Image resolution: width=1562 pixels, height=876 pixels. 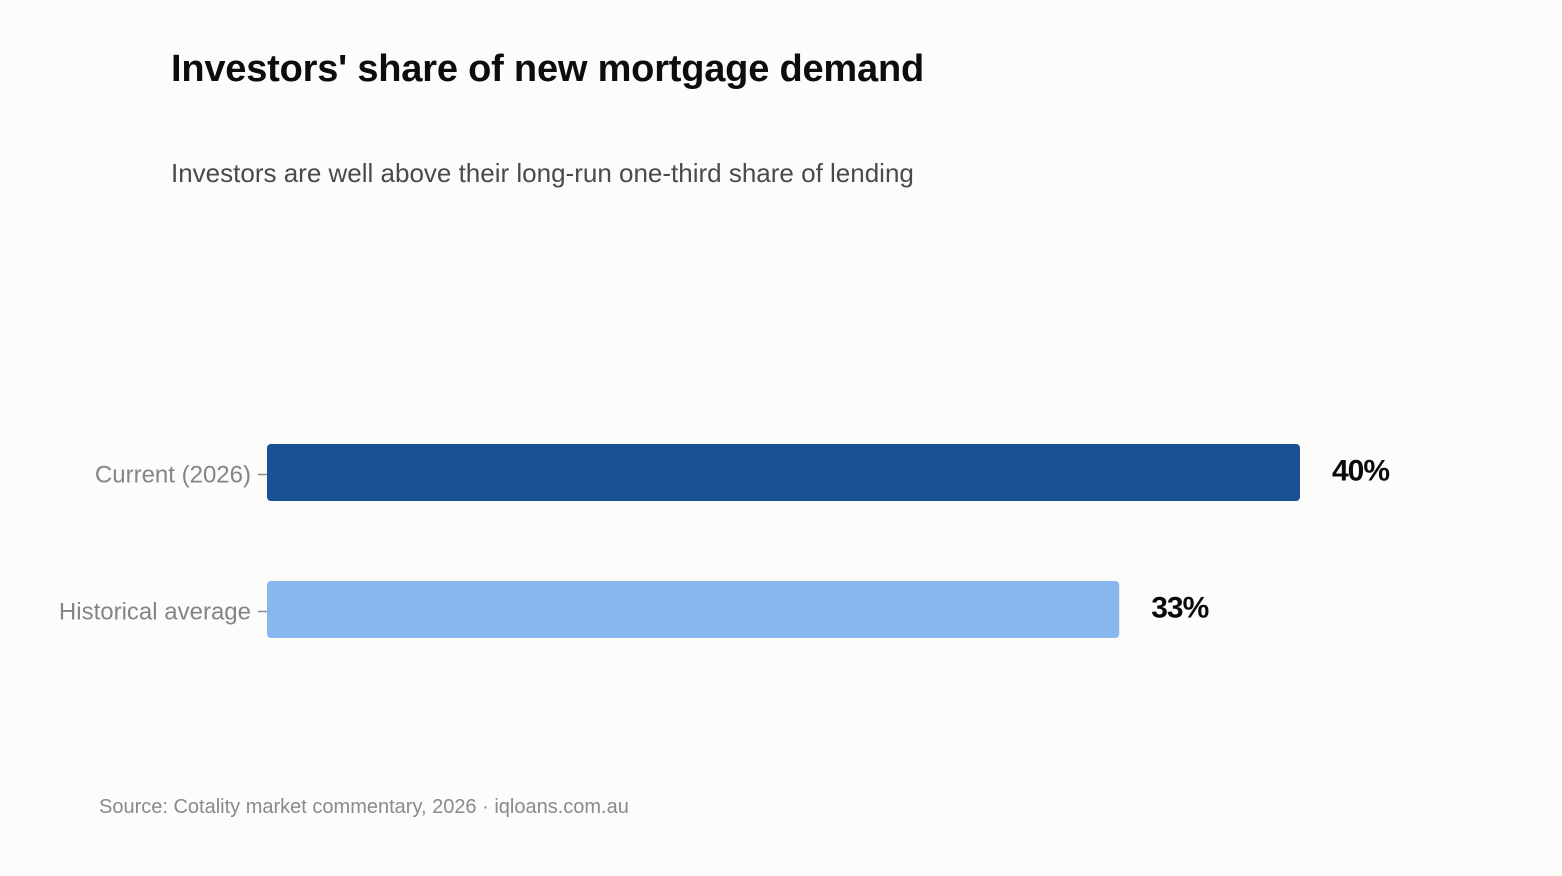 I want to click on category-label-current-2026: Current (2026), so click(x=173, y=475).